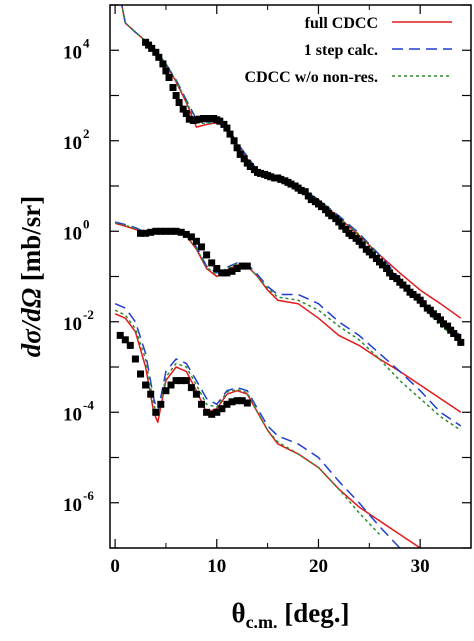  What do you see at coordinates (115, 566) in the screenshot?
I see `x-tick-label-0: 0` at bounding box center [115, 566].